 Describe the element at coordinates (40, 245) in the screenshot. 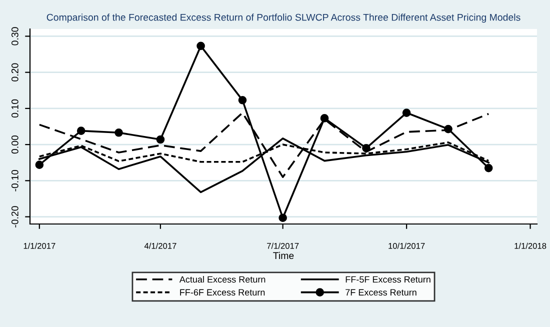

I see `x-tick-label: 1/1/2017` at that location.